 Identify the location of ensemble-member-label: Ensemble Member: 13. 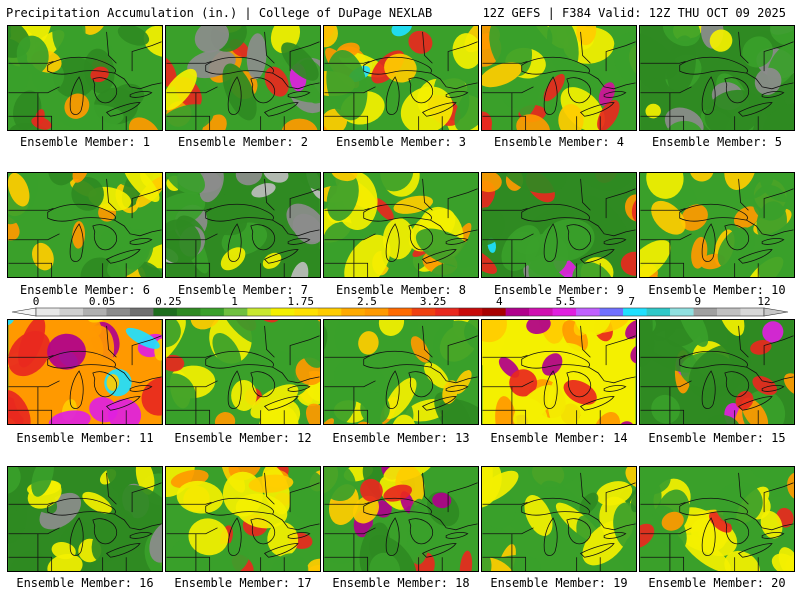
(401, 438).